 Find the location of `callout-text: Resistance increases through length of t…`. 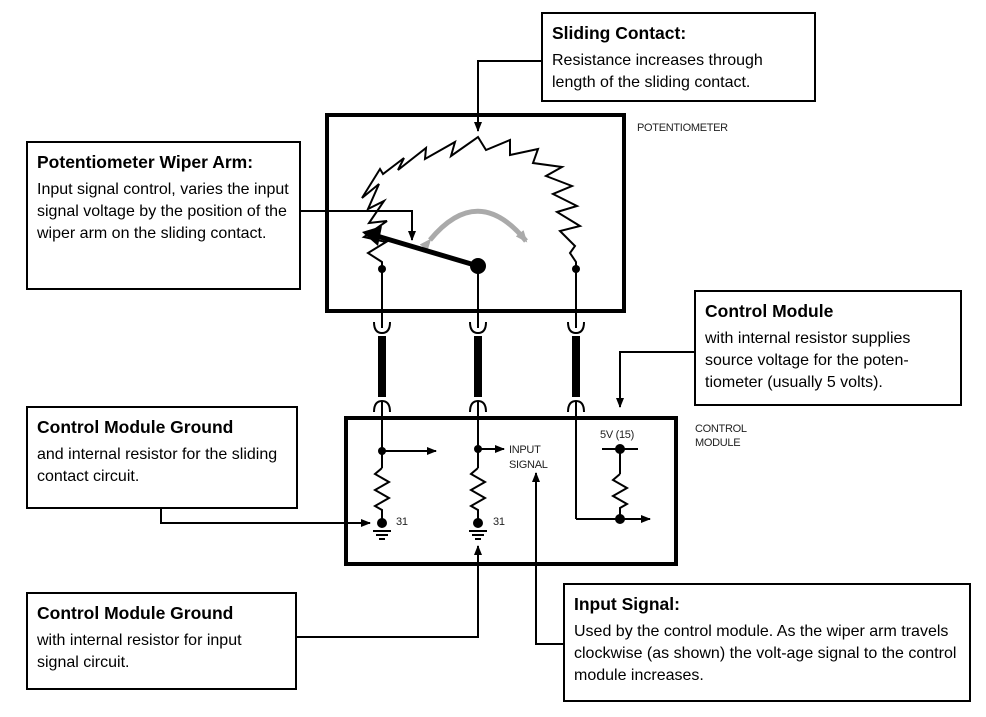

callout-text: Resistance increases through length of t… is located at coordinates (657, 71).